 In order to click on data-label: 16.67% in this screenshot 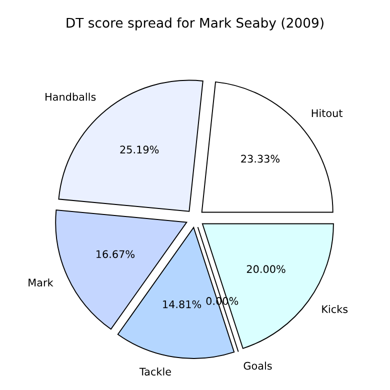, I will do `click(115, 254)`.